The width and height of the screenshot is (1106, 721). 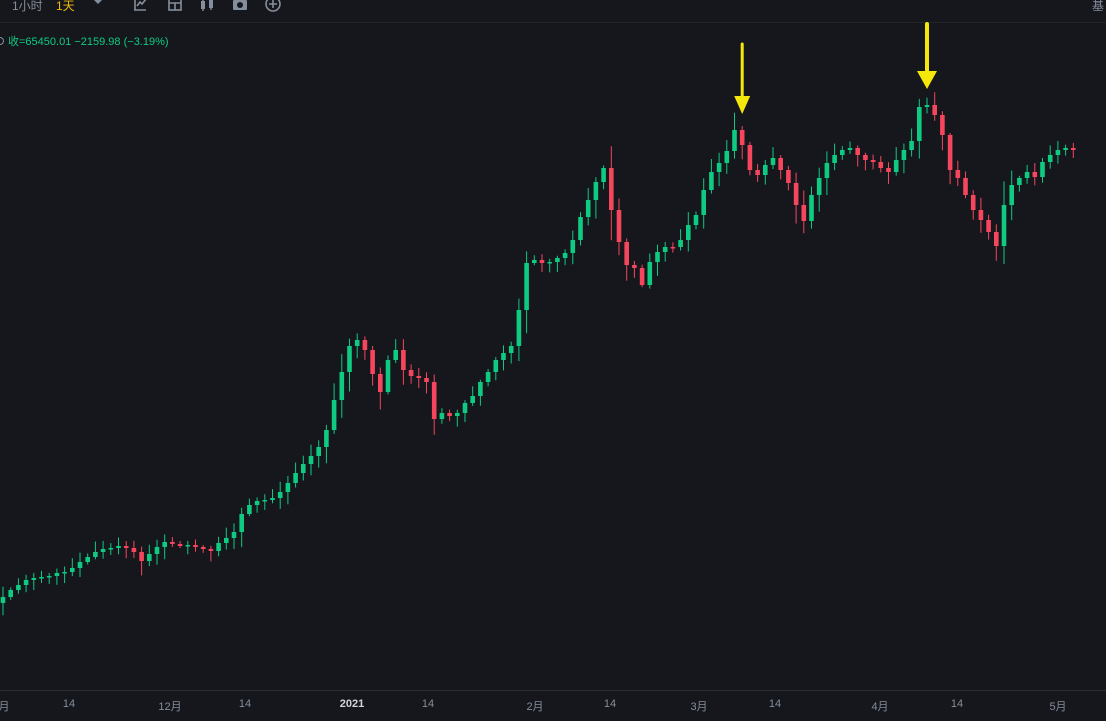 What do you see at coordinates (175, 6) in the screenshot?
I see `template-icon` at bounding box center [175, 6].